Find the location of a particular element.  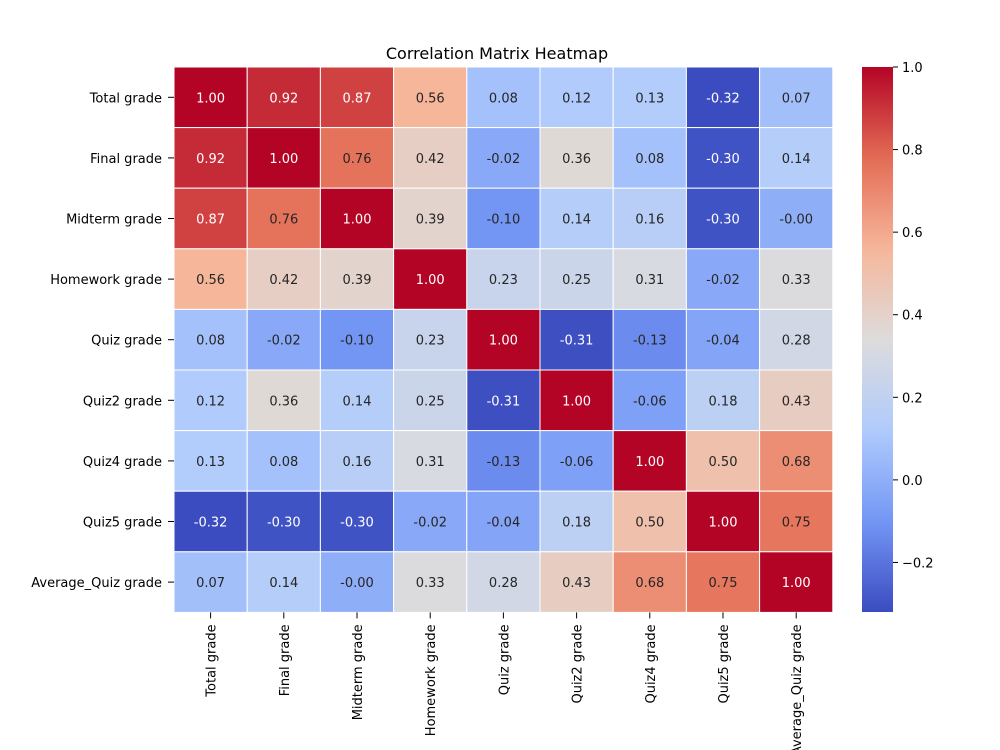

heatmap-cell-r2-c4 is located at coordinates (503, 218).